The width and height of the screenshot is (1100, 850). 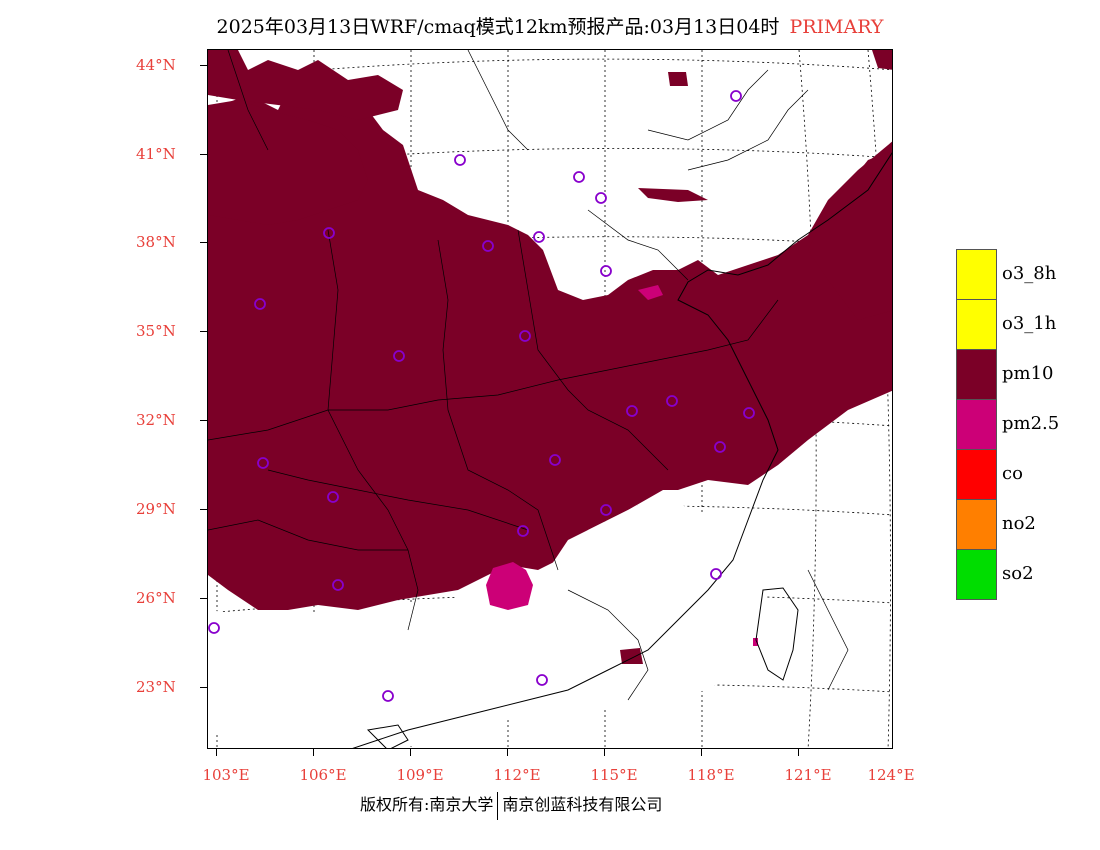 I want to click on legend-swatch-pm25, so click(x=976, y=424).